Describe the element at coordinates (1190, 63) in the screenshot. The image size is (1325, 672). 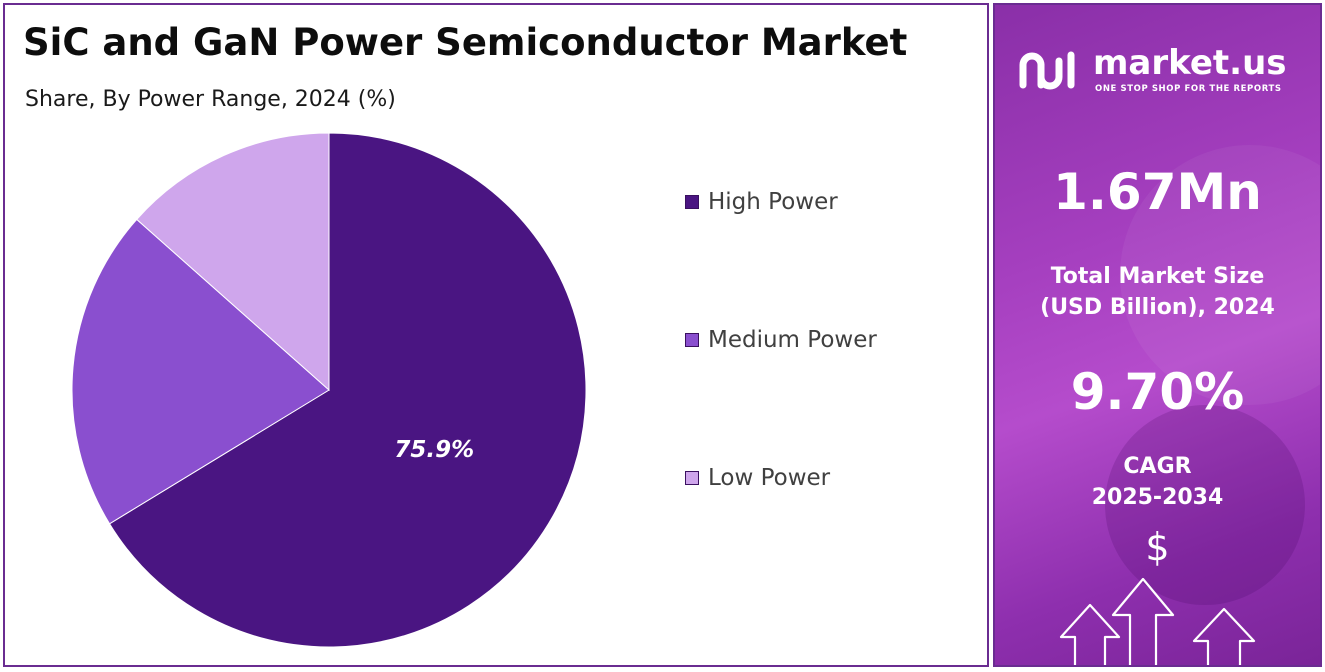
I see `brand-name: market.us` at that location.